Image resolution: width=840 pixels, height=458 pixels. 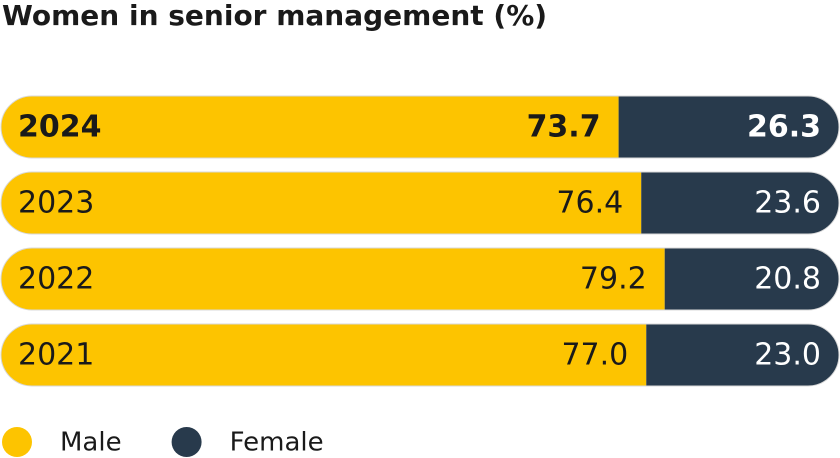 What do you see at coordinates (564, 127) in the screenshot?
I see `value-label: 73.7` at bounding box center [564, 127].